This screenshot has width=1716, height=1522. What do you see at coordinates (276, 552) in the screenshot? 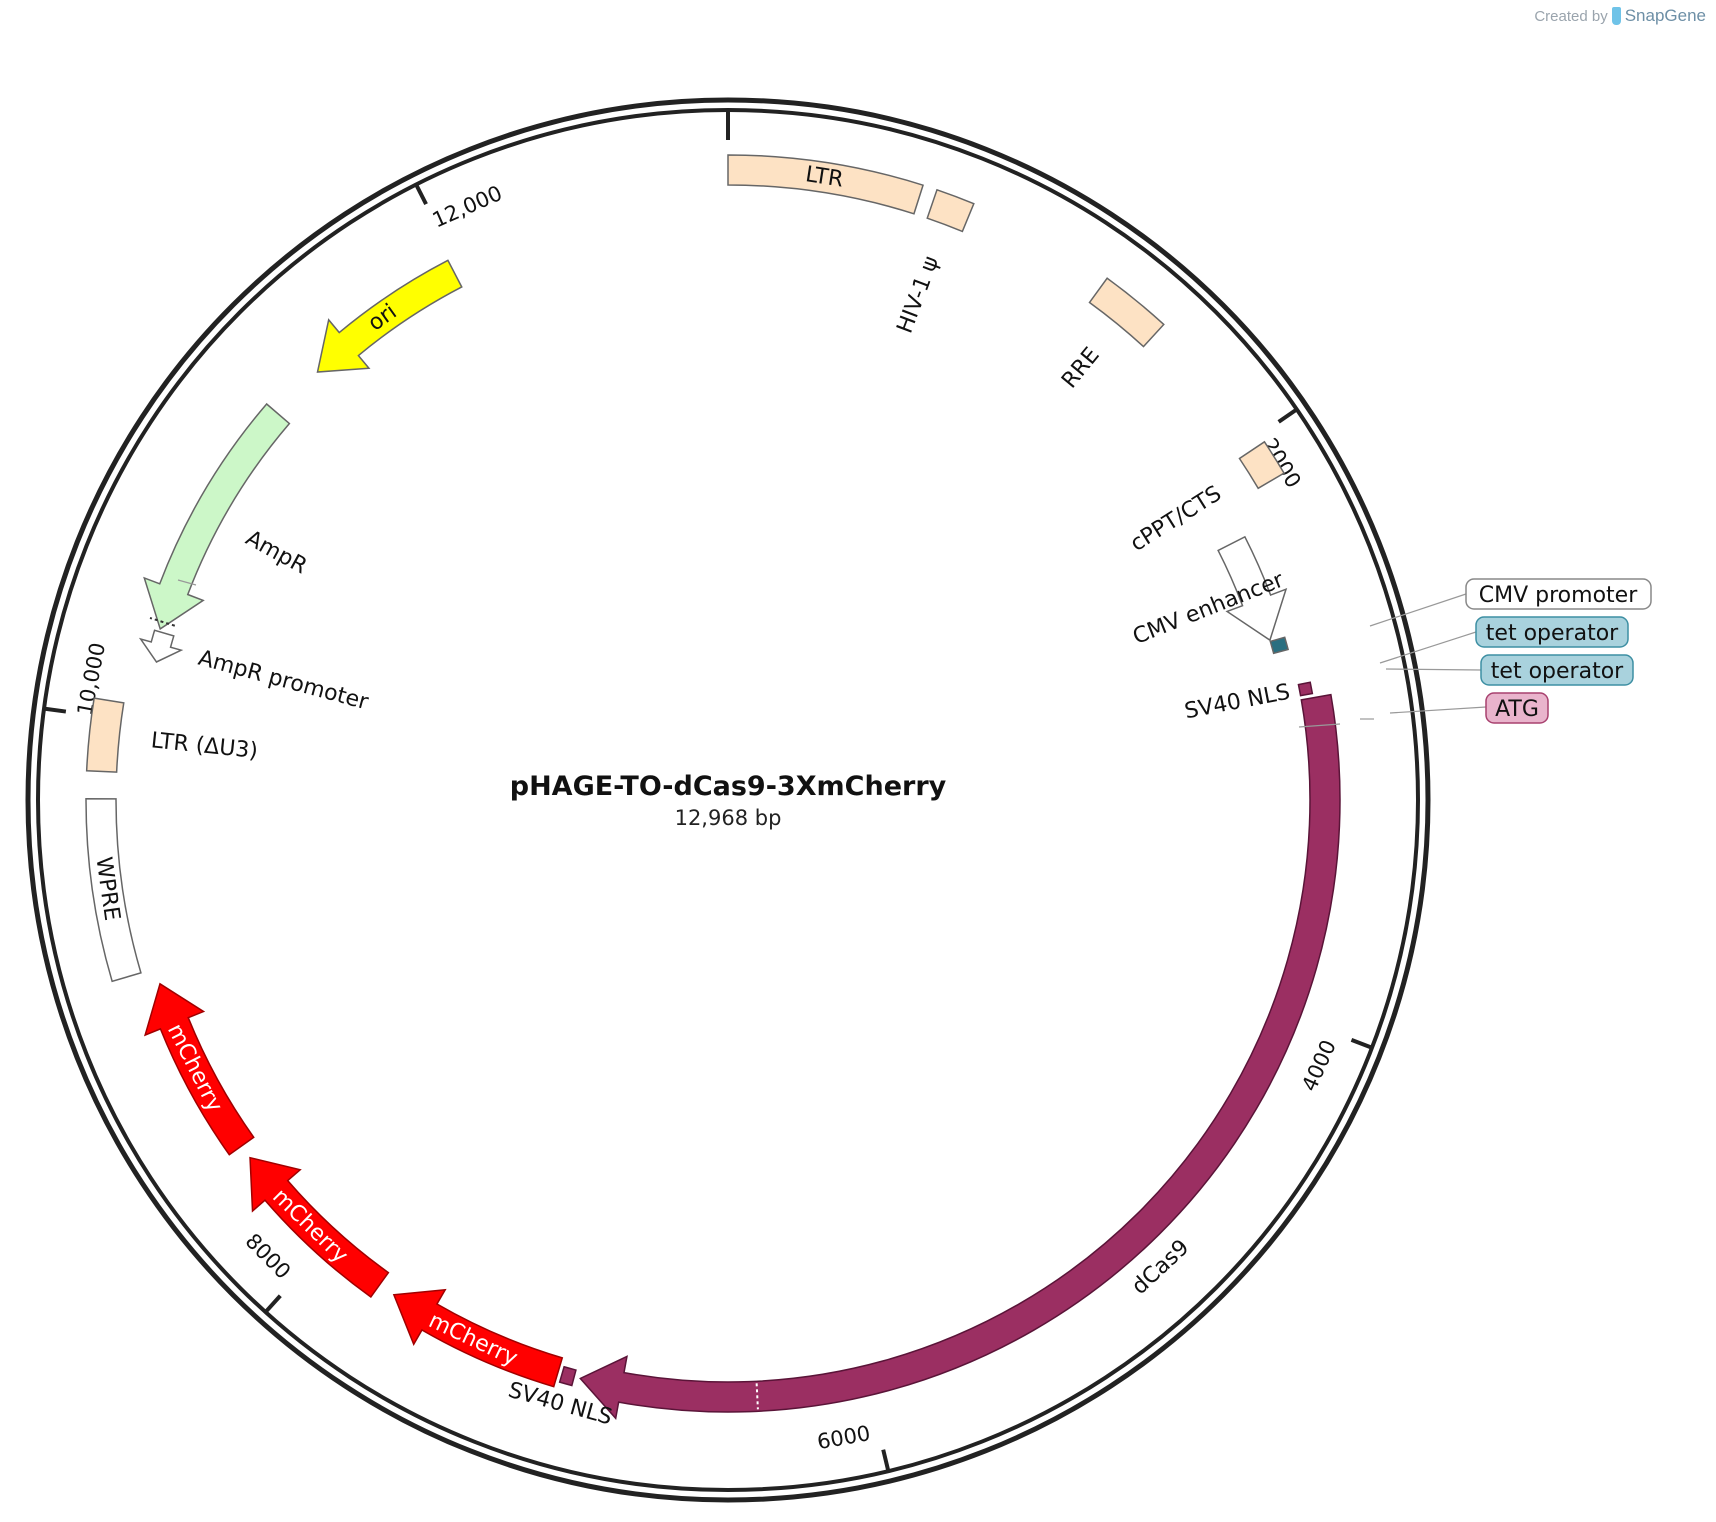
I see `feature-label-ampr: AmpR` at bounding box center [276, 552].